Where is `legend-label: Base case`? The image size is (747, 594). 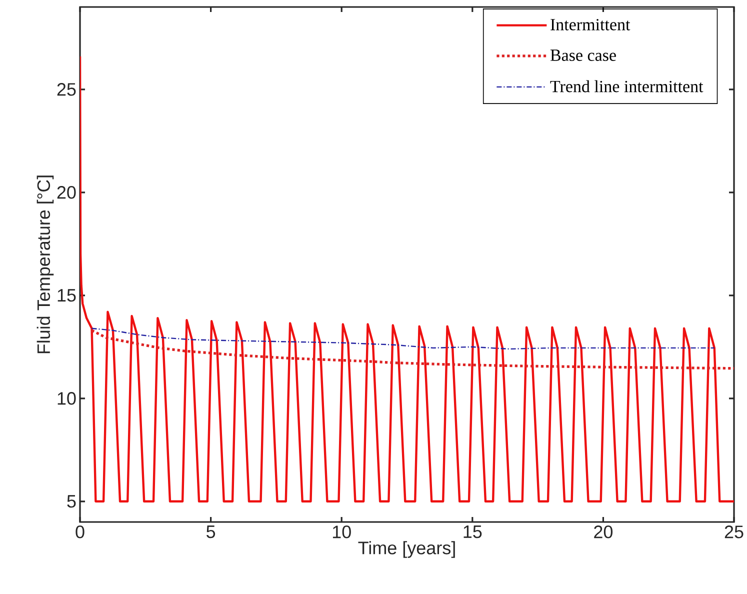
legend-label: Base case is located at coordinates (583, 55).